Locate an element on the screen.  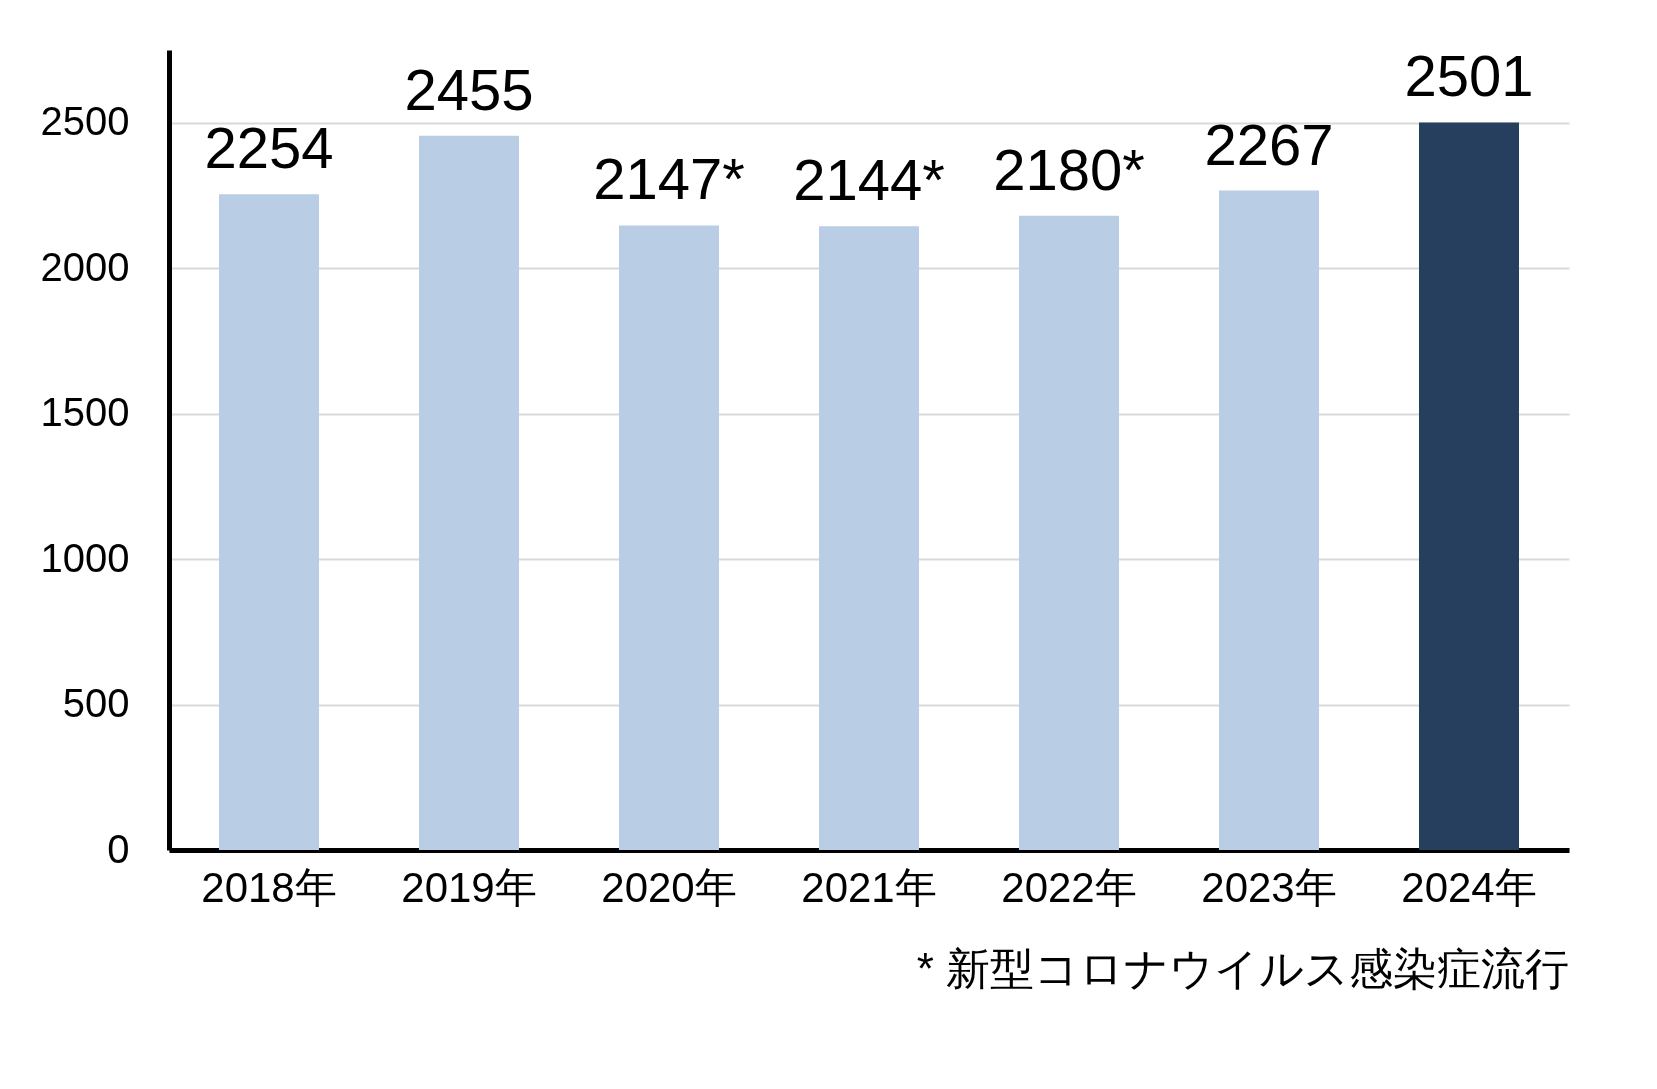
x-tick-label: 2022年 is located at coordinates (1069, 887).